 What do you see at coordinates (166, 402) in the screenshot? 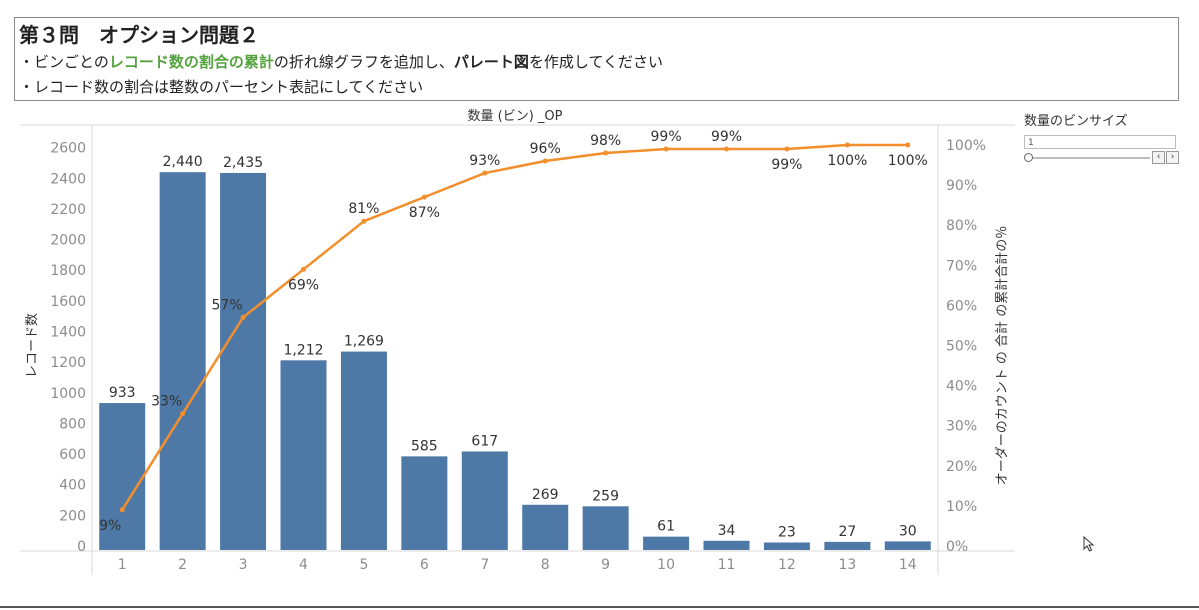
I see `line-point-label: 33%` at bounding box center [166, 402].